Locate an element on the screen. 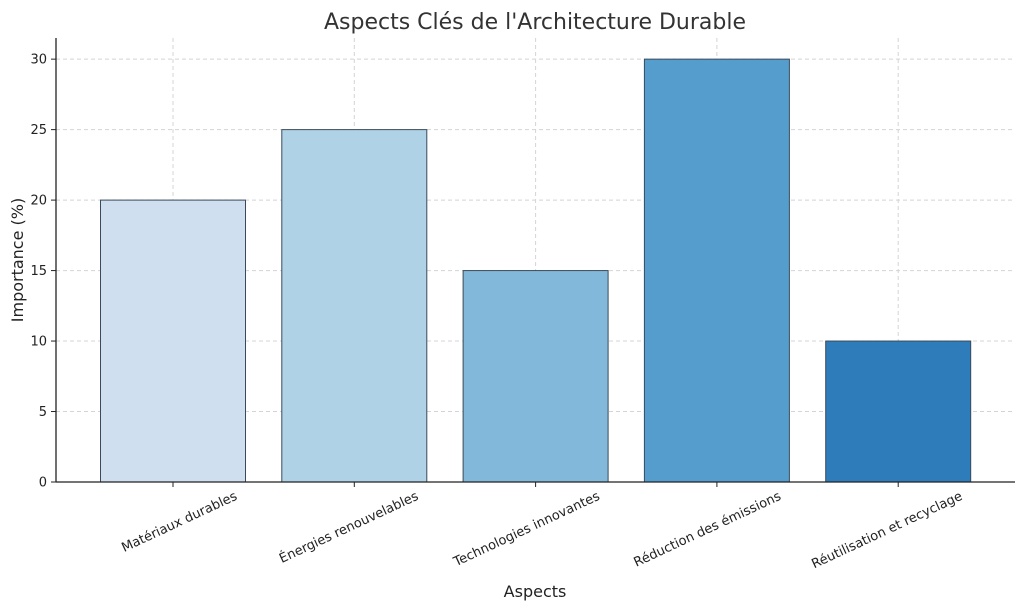 The height and width of the screenshot is (611, 1024). y-axis-label: Importance (%) is located at coordinates (17, 260).